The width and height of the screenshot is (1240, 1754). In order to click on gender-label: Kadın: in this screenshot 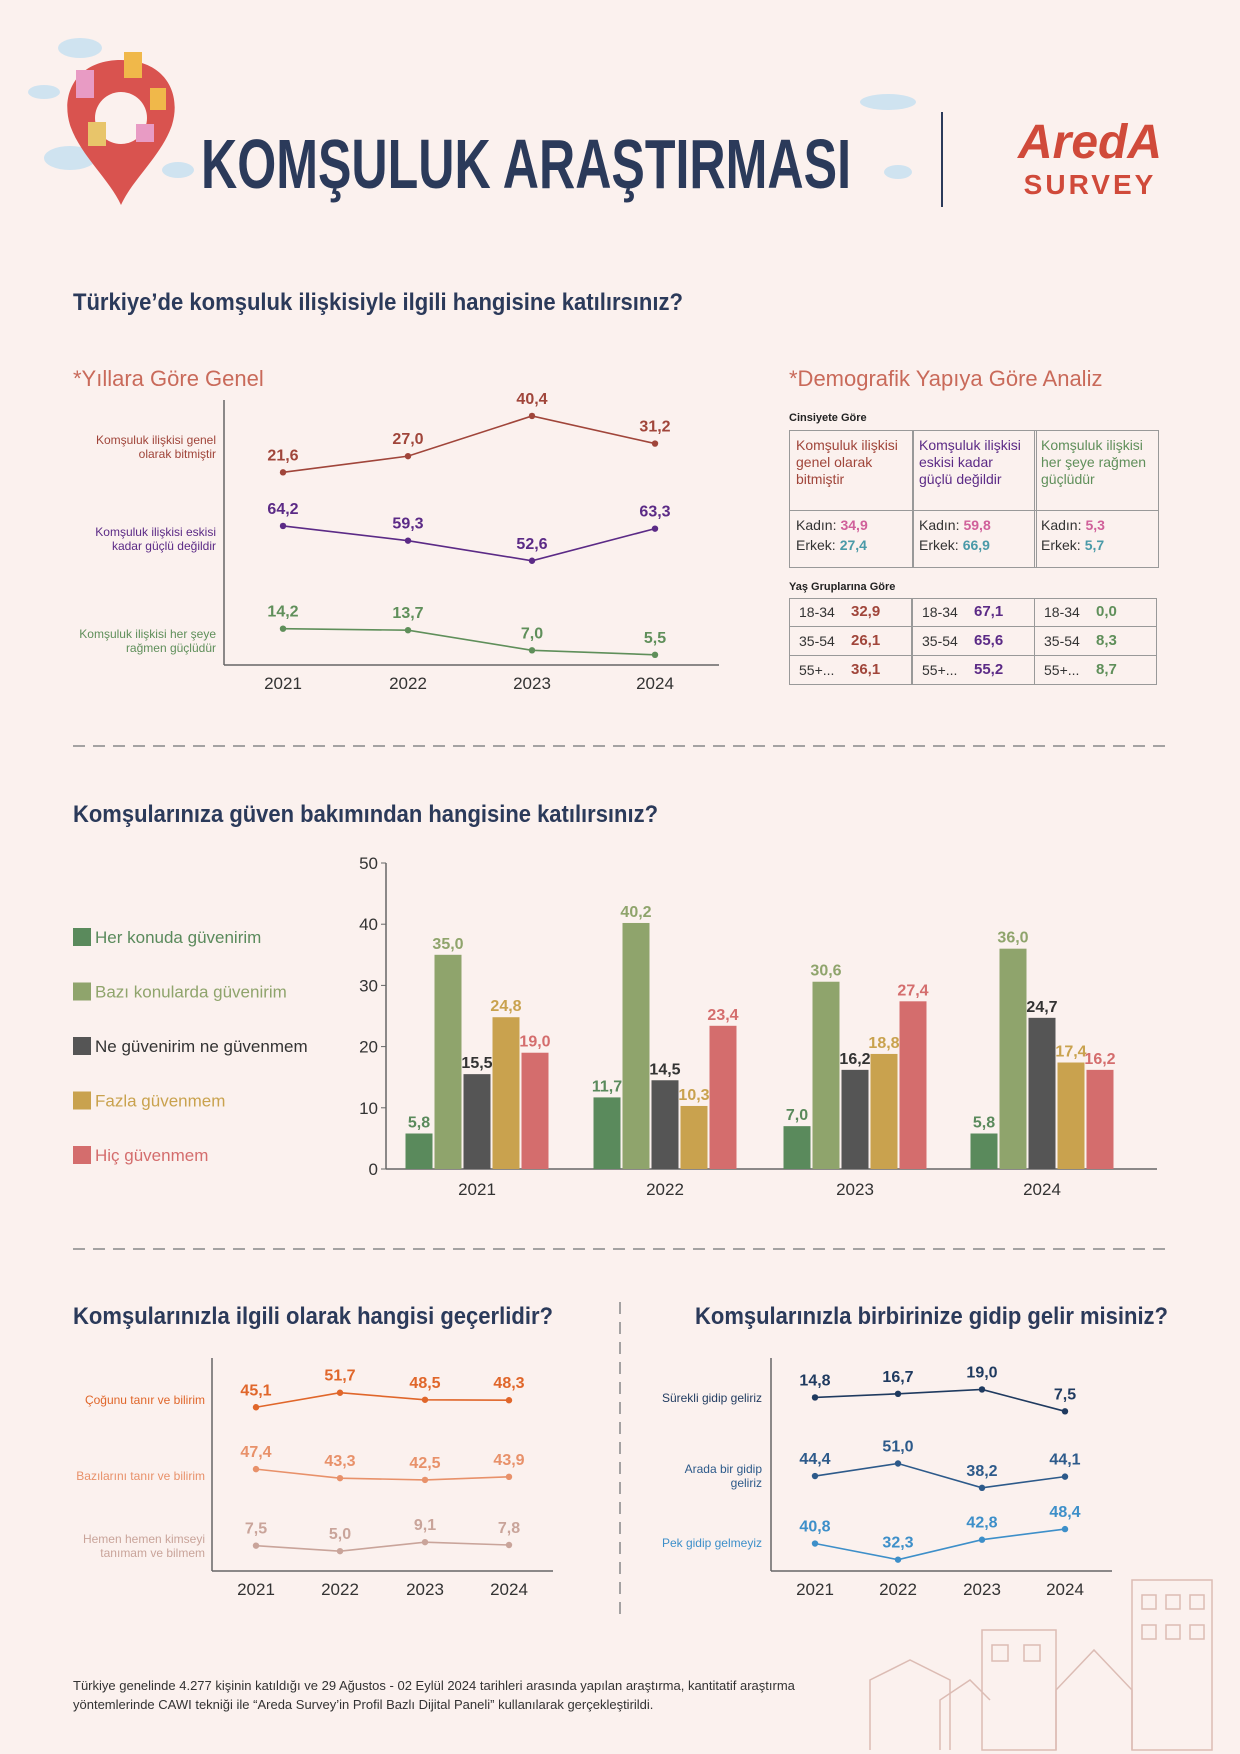, I will do `click(816, 525)`.